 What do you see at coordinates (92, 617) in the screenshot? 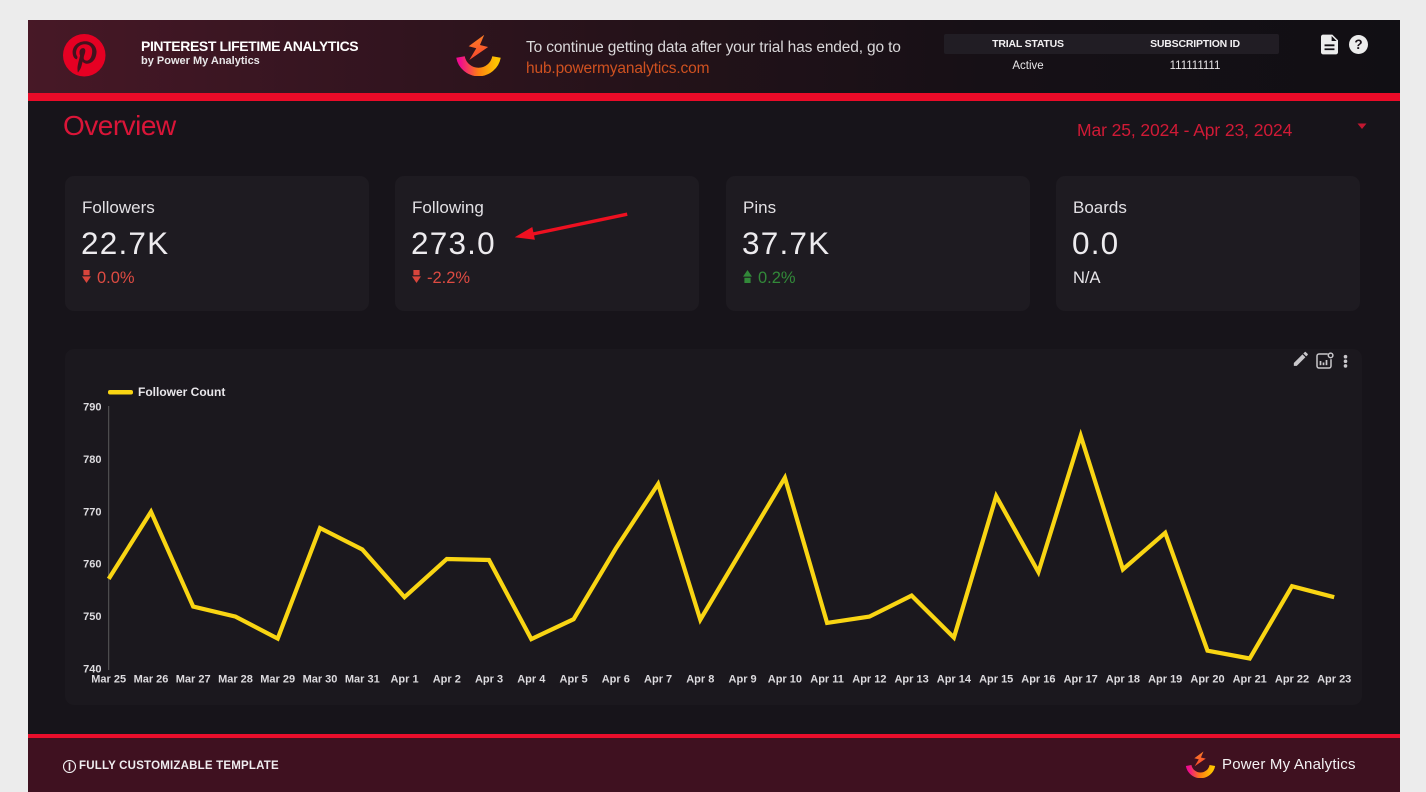
I see `svg-text: 750` at bounding box center [92, 617].